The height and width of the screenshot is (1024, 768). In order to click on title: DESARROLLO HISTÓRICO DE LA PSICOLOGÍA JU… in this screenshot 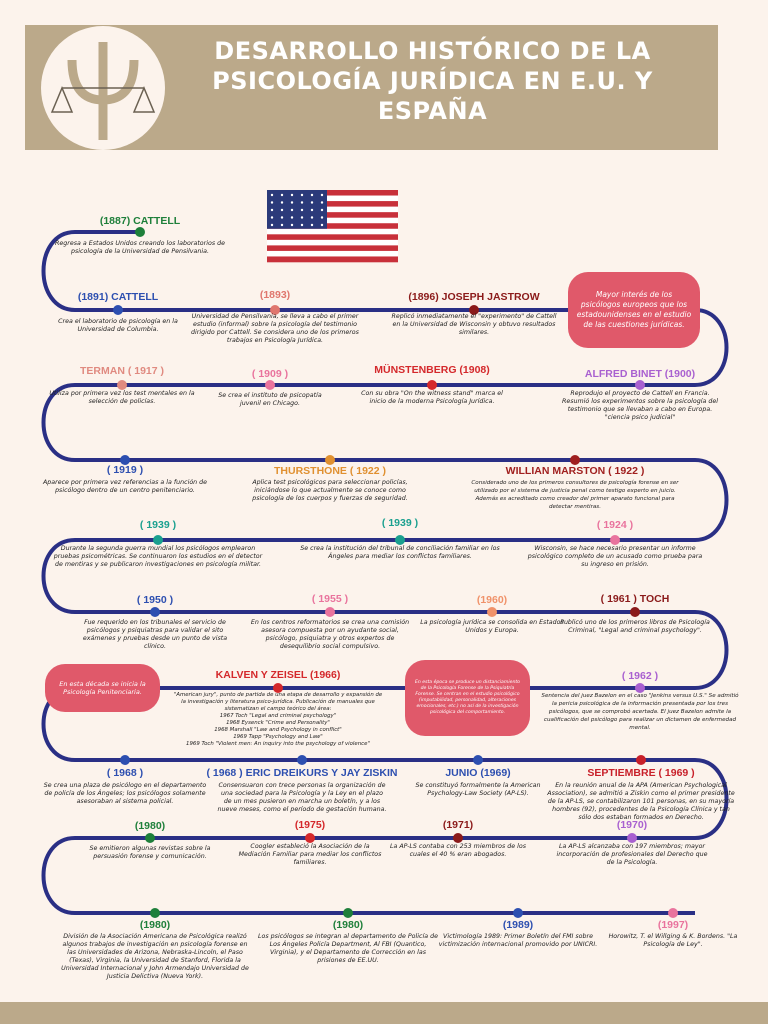, I will do `click(432, 81)`.